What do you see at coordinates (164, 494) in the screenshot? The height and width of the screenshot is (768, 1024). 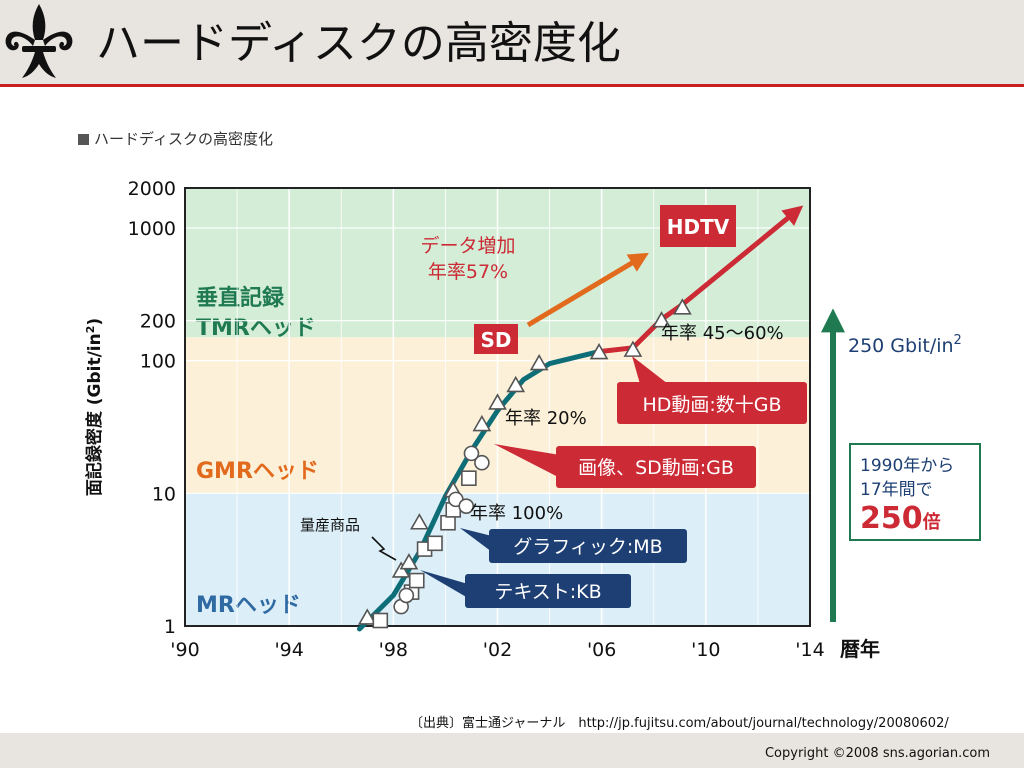 I see `y-tick-label: 10` at bounding box center [164, 494].